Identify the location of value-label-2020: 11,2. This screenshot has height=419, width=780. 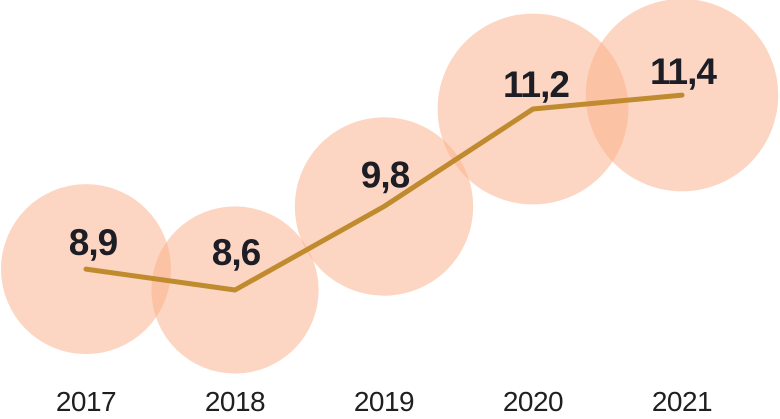
(536, 84).